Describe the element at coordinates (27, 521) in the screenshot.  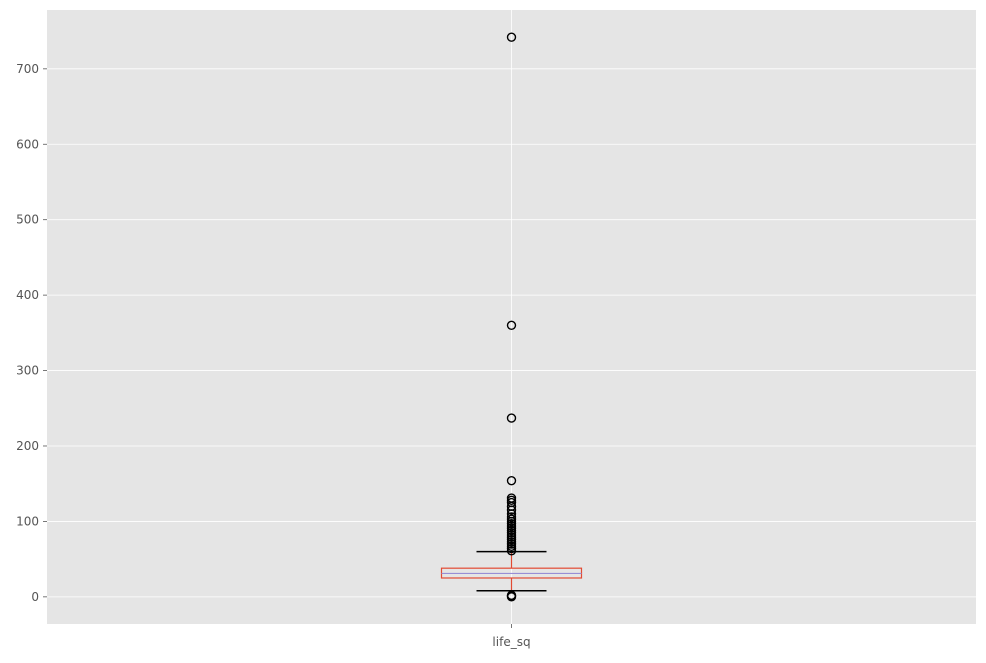
I see `y-tick-label: 100` at that location.